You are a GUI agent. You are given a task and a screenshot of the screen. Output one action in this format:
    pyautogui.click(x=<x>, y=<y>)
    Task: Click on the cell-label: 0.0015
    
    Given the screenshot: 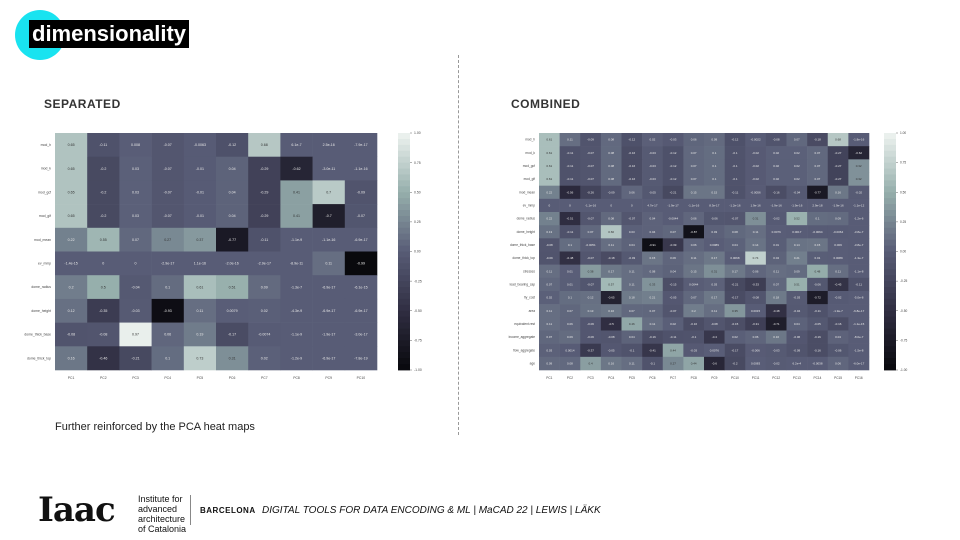 What is the action you would take?
    pyautogui.click(x=756, y=311)
    